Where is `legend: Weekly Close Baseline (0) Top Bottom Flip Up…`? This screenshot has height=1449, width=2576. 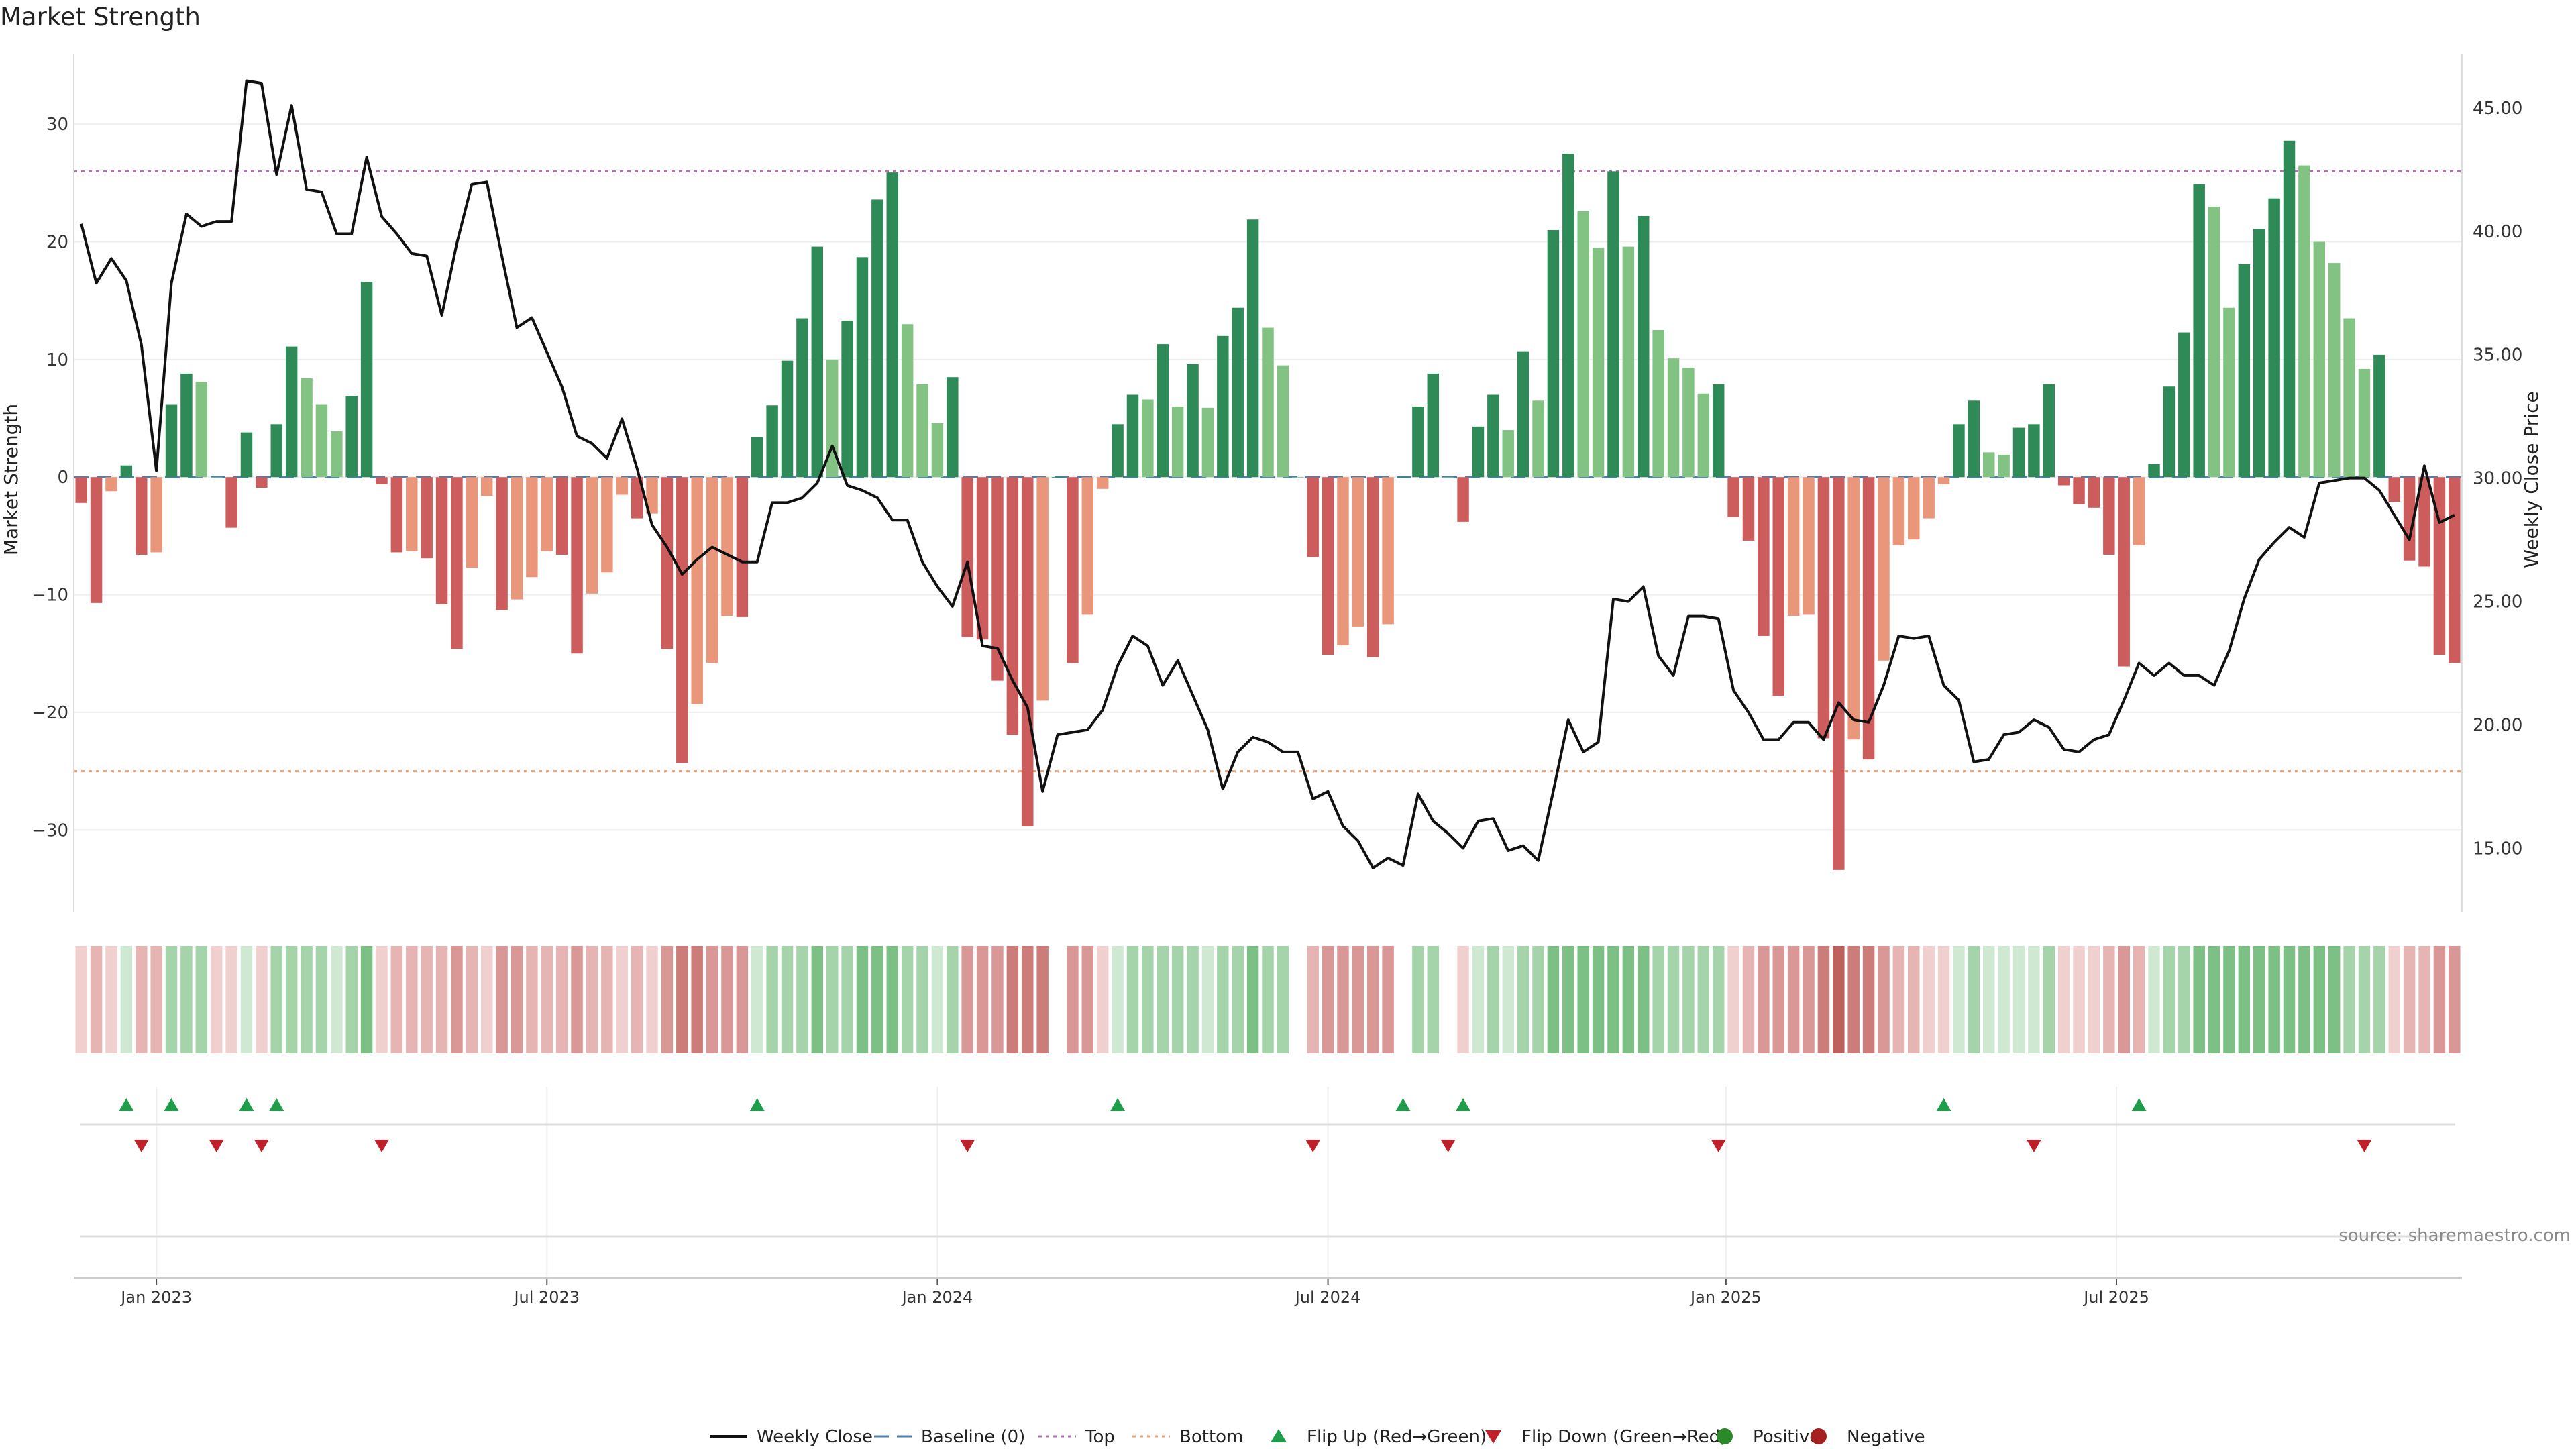 legend: Weekly Close Baseline (0) Top Bottom Flip Up… is located at coordinates (1317, 1437).